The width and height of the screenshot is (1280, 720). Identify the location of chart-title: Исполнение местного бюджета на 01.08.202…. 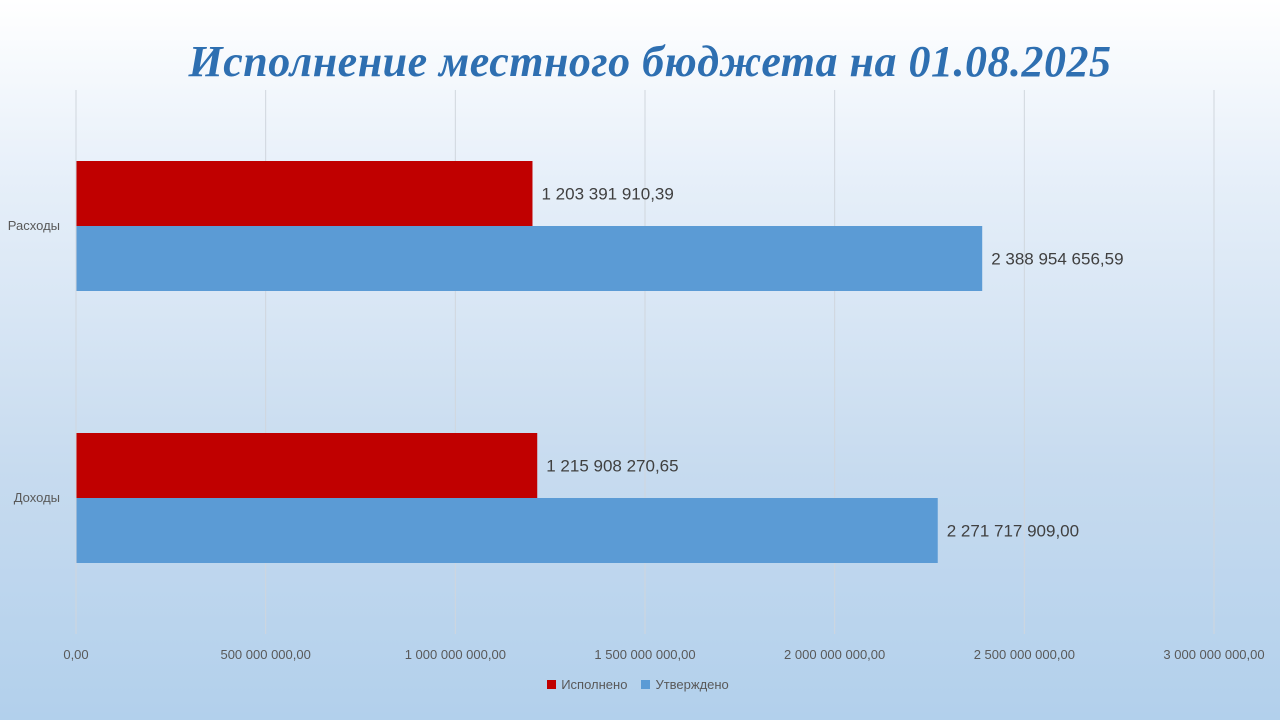
(650, 61).